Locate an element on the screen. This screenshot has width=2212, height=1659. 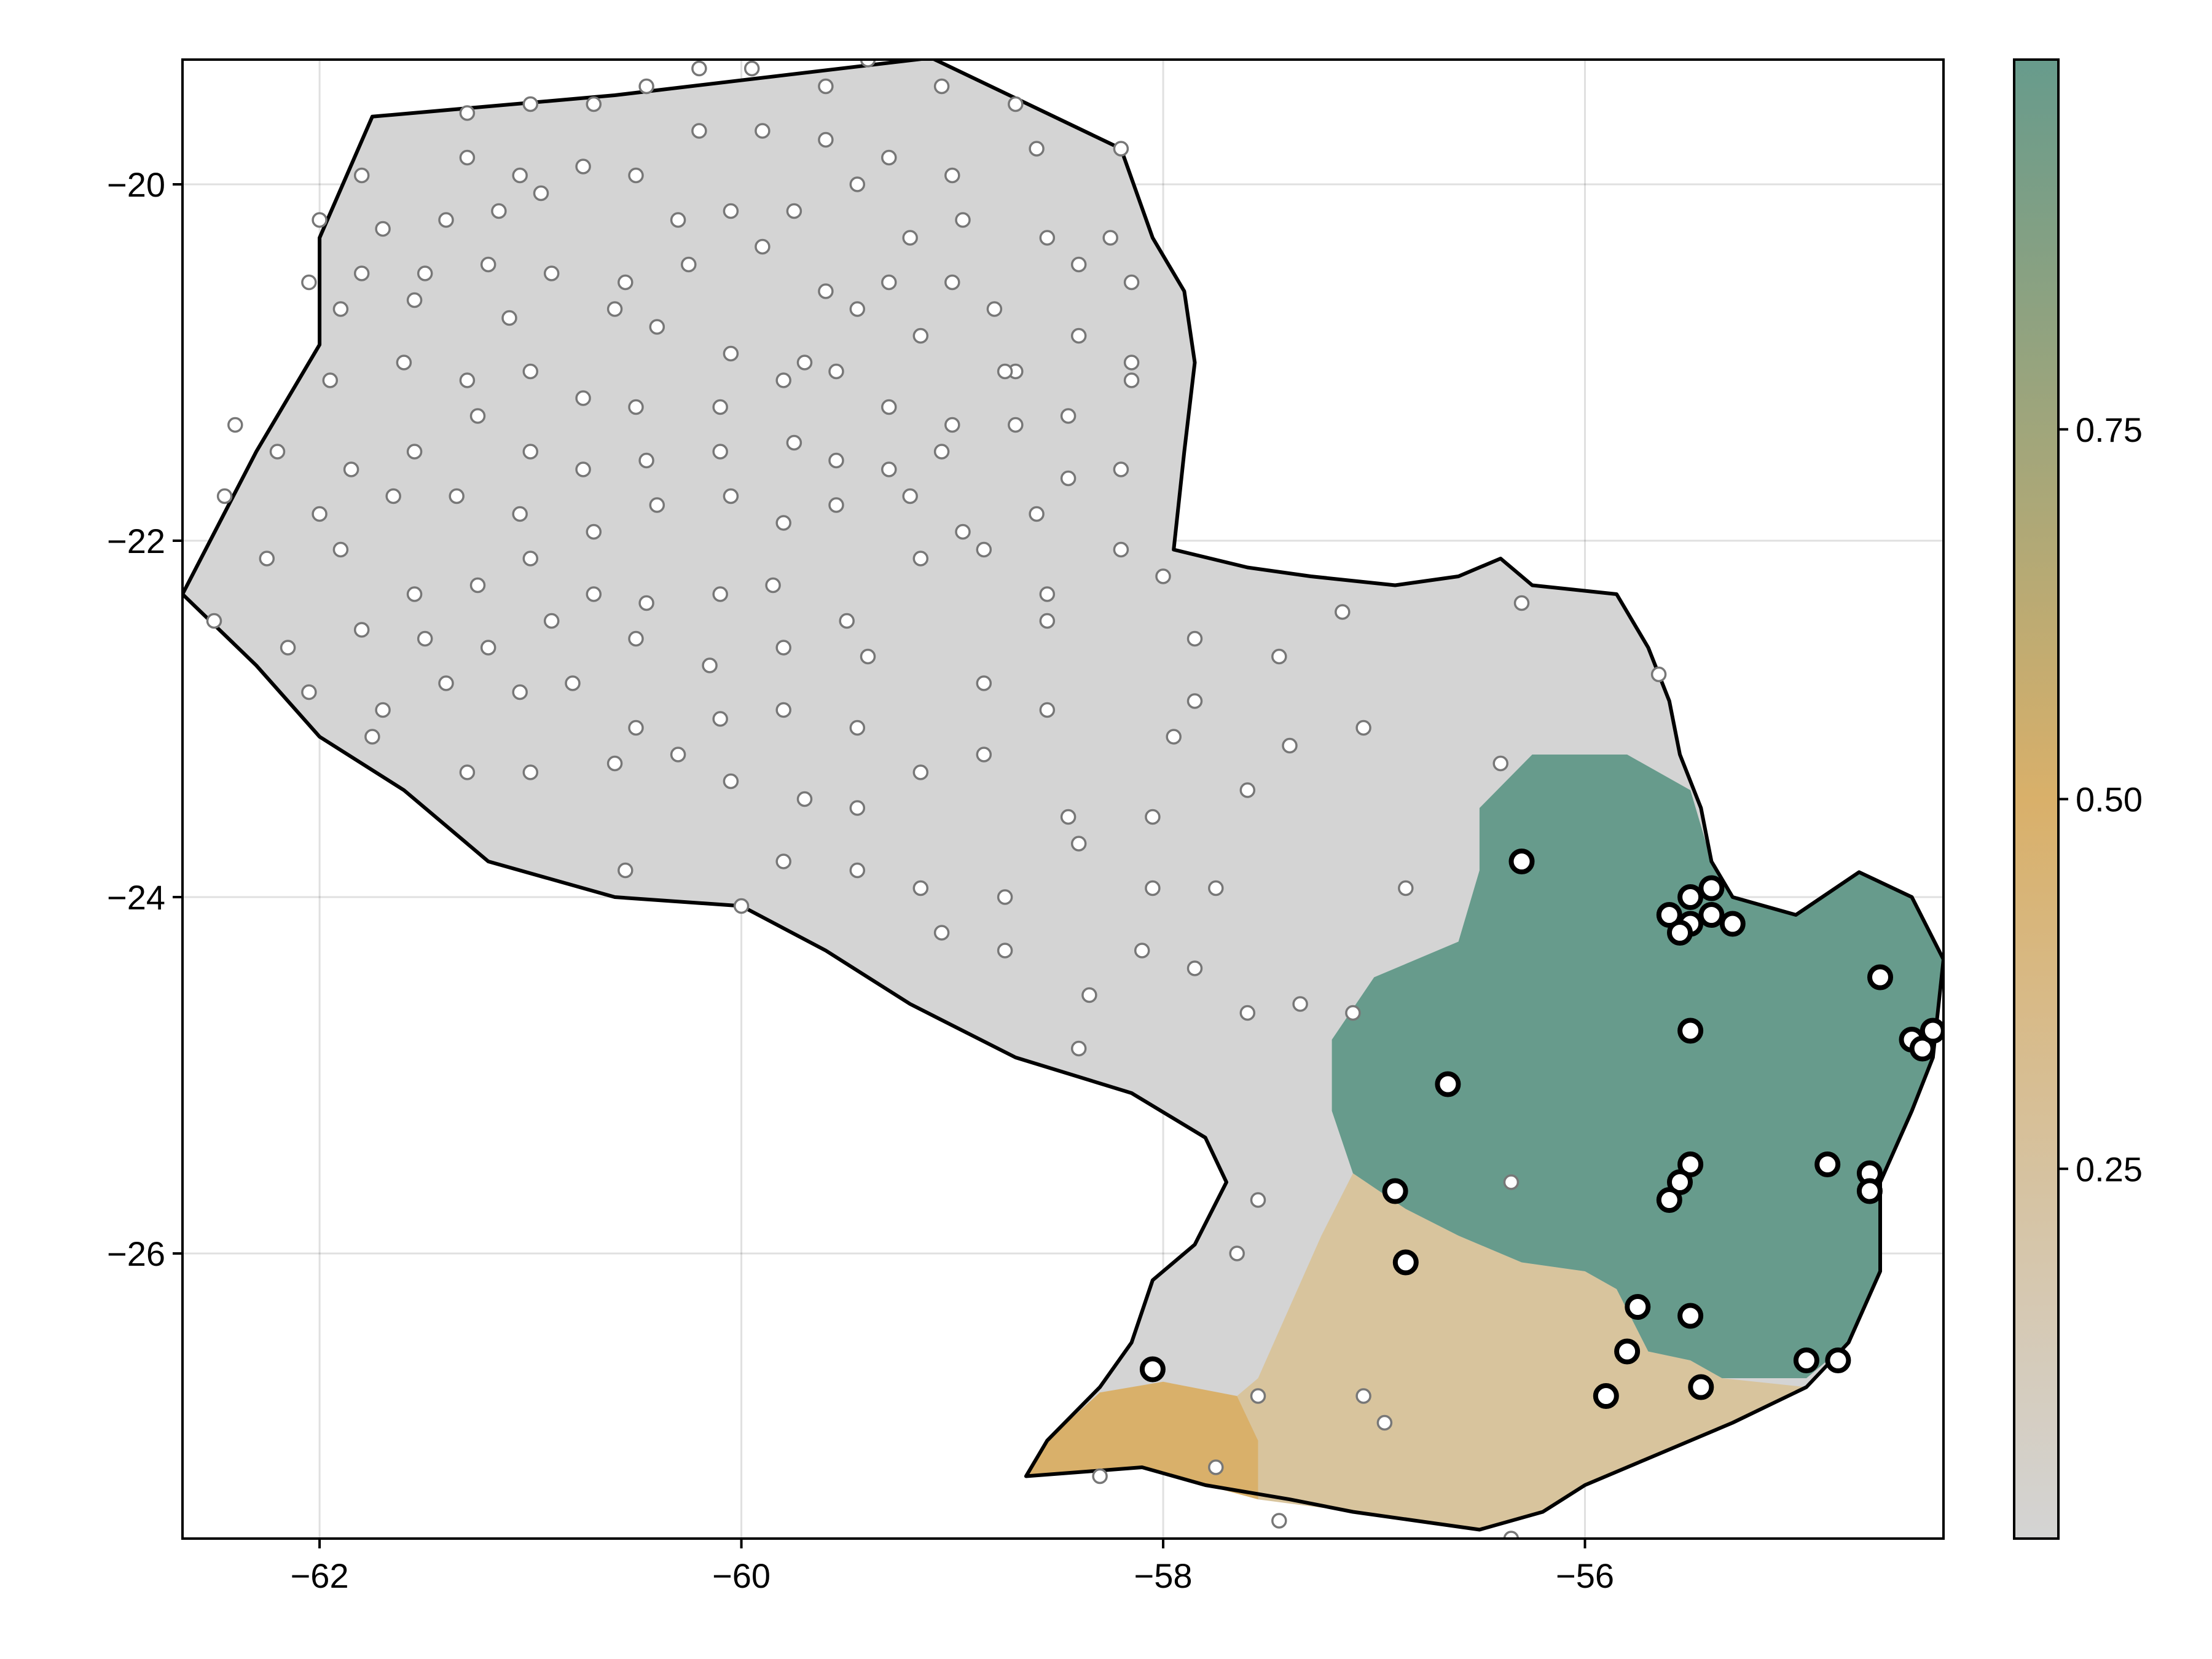
y-tick-label-0: −20 is located at coordinates (136, 184).